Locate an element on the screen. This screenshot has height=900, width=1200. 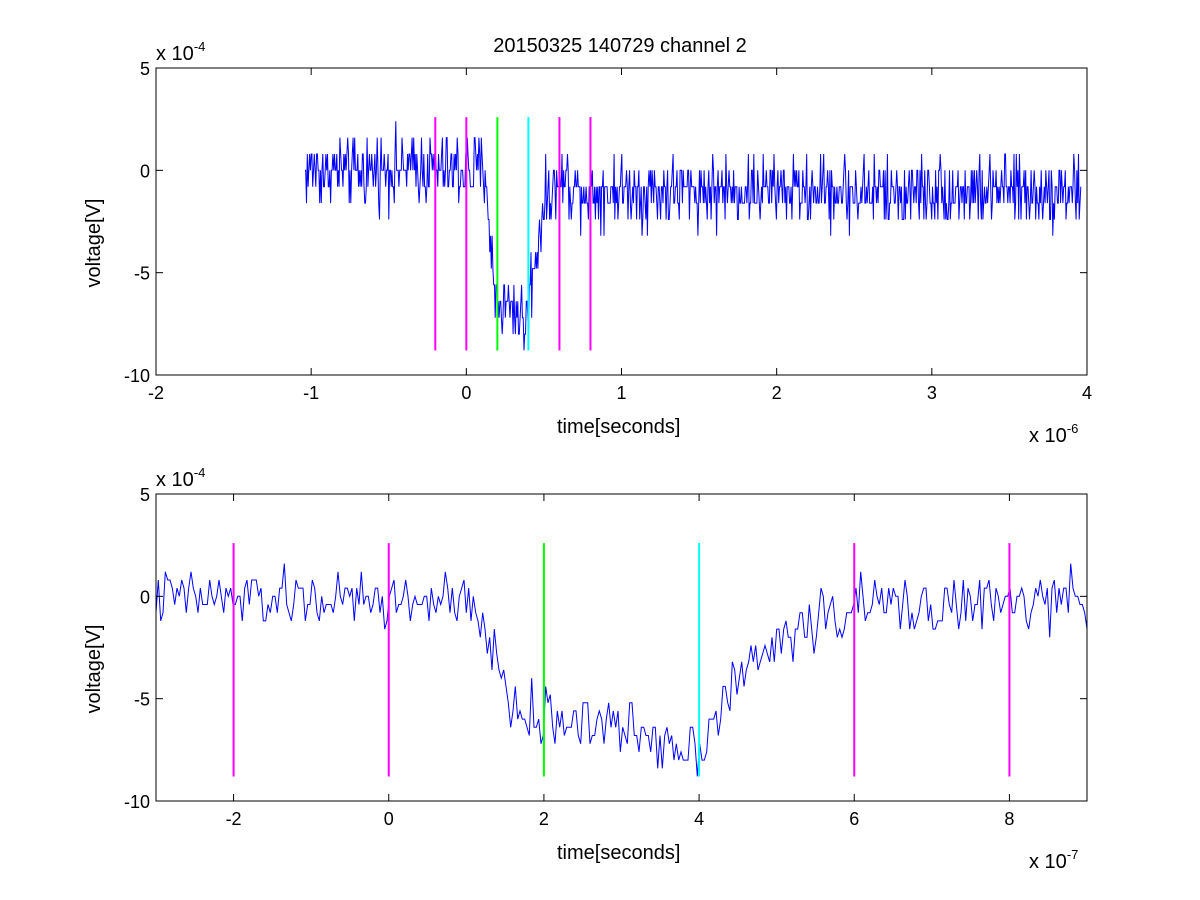
top-y-exponent: x 10-4 is located at coordinates (180, 52).